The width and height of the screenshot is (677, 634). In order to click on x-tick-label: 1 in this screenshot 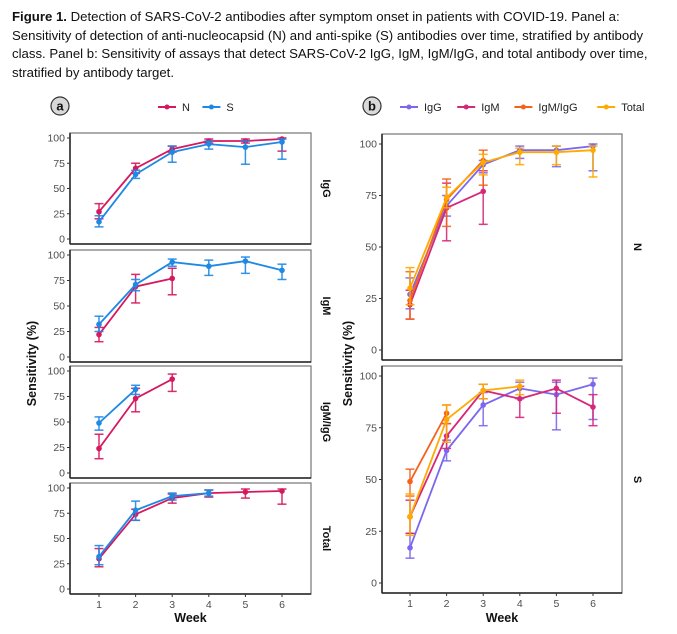, I will do `click(410, 604)`.